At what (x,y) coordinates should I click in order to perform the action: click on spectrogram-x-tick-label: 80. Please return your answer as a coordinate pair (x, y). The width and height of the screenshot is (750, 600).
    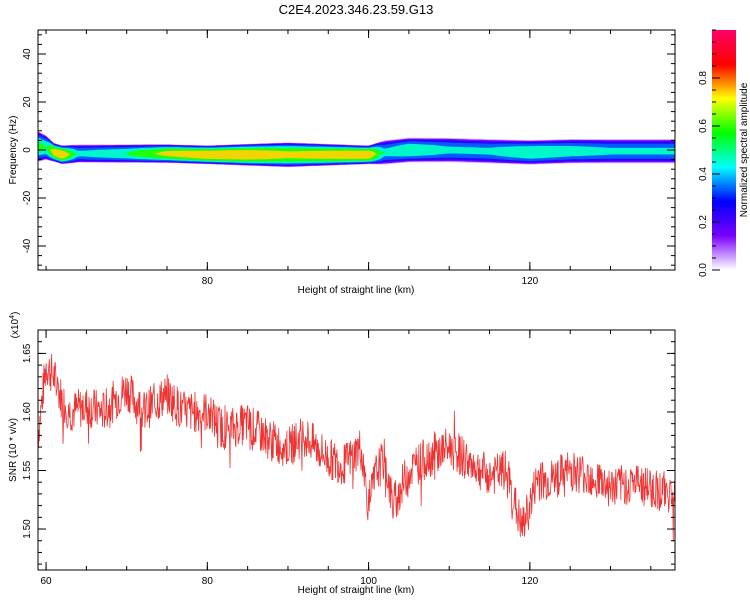
    Looking at the image, I should click on (208, 281).